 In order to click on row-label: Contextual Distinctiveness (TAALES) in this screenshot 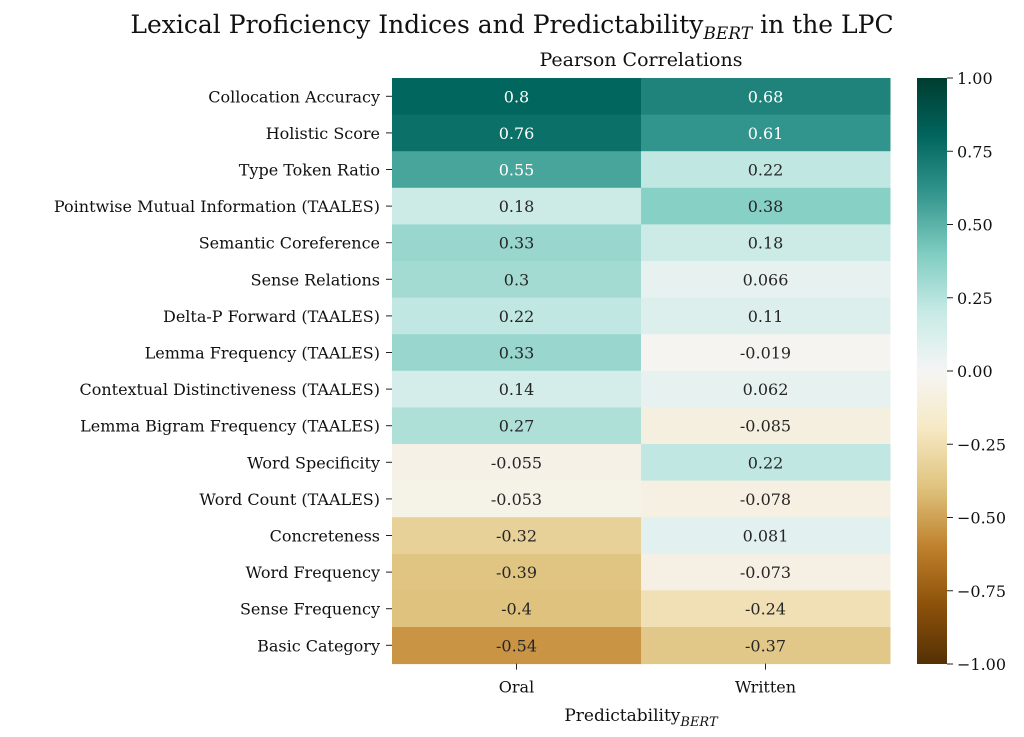, I will do `click(229, 389)`.